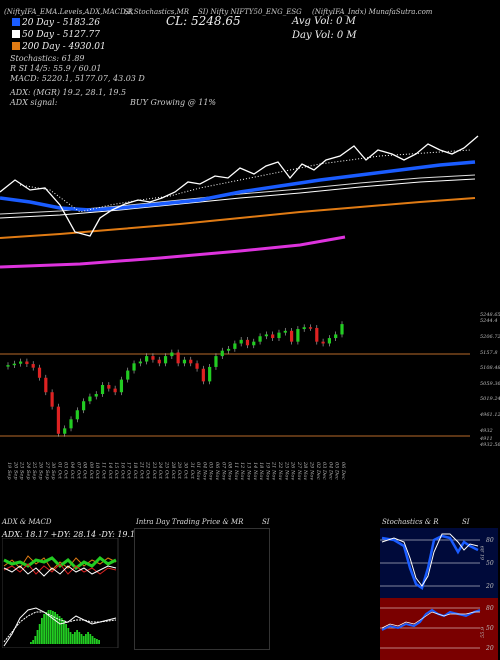  What do you see at coordinates (266, 522) in the screenshot?
I see `intraday-panel-si: SI` at bounding box center [266, 522].